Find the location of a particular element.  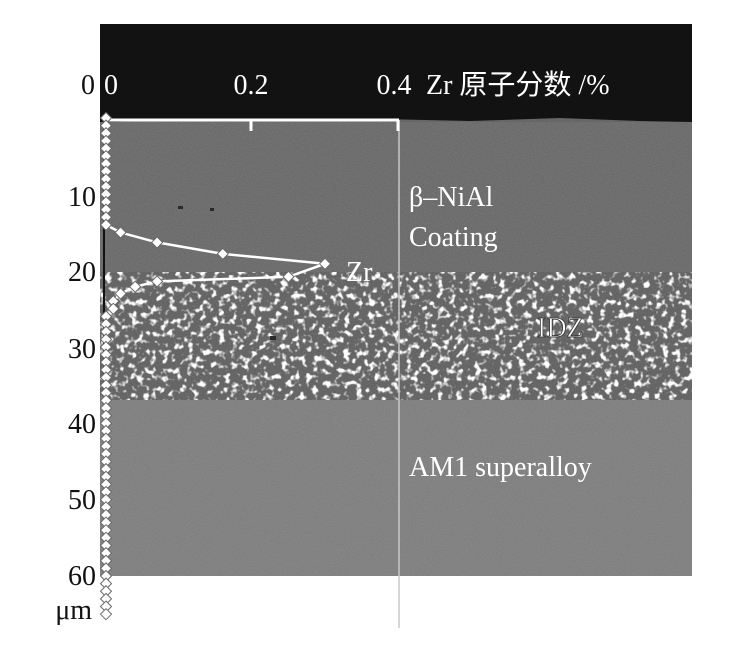

superalloy-label: AM1 superalloy is located at coordinates (500, 467).